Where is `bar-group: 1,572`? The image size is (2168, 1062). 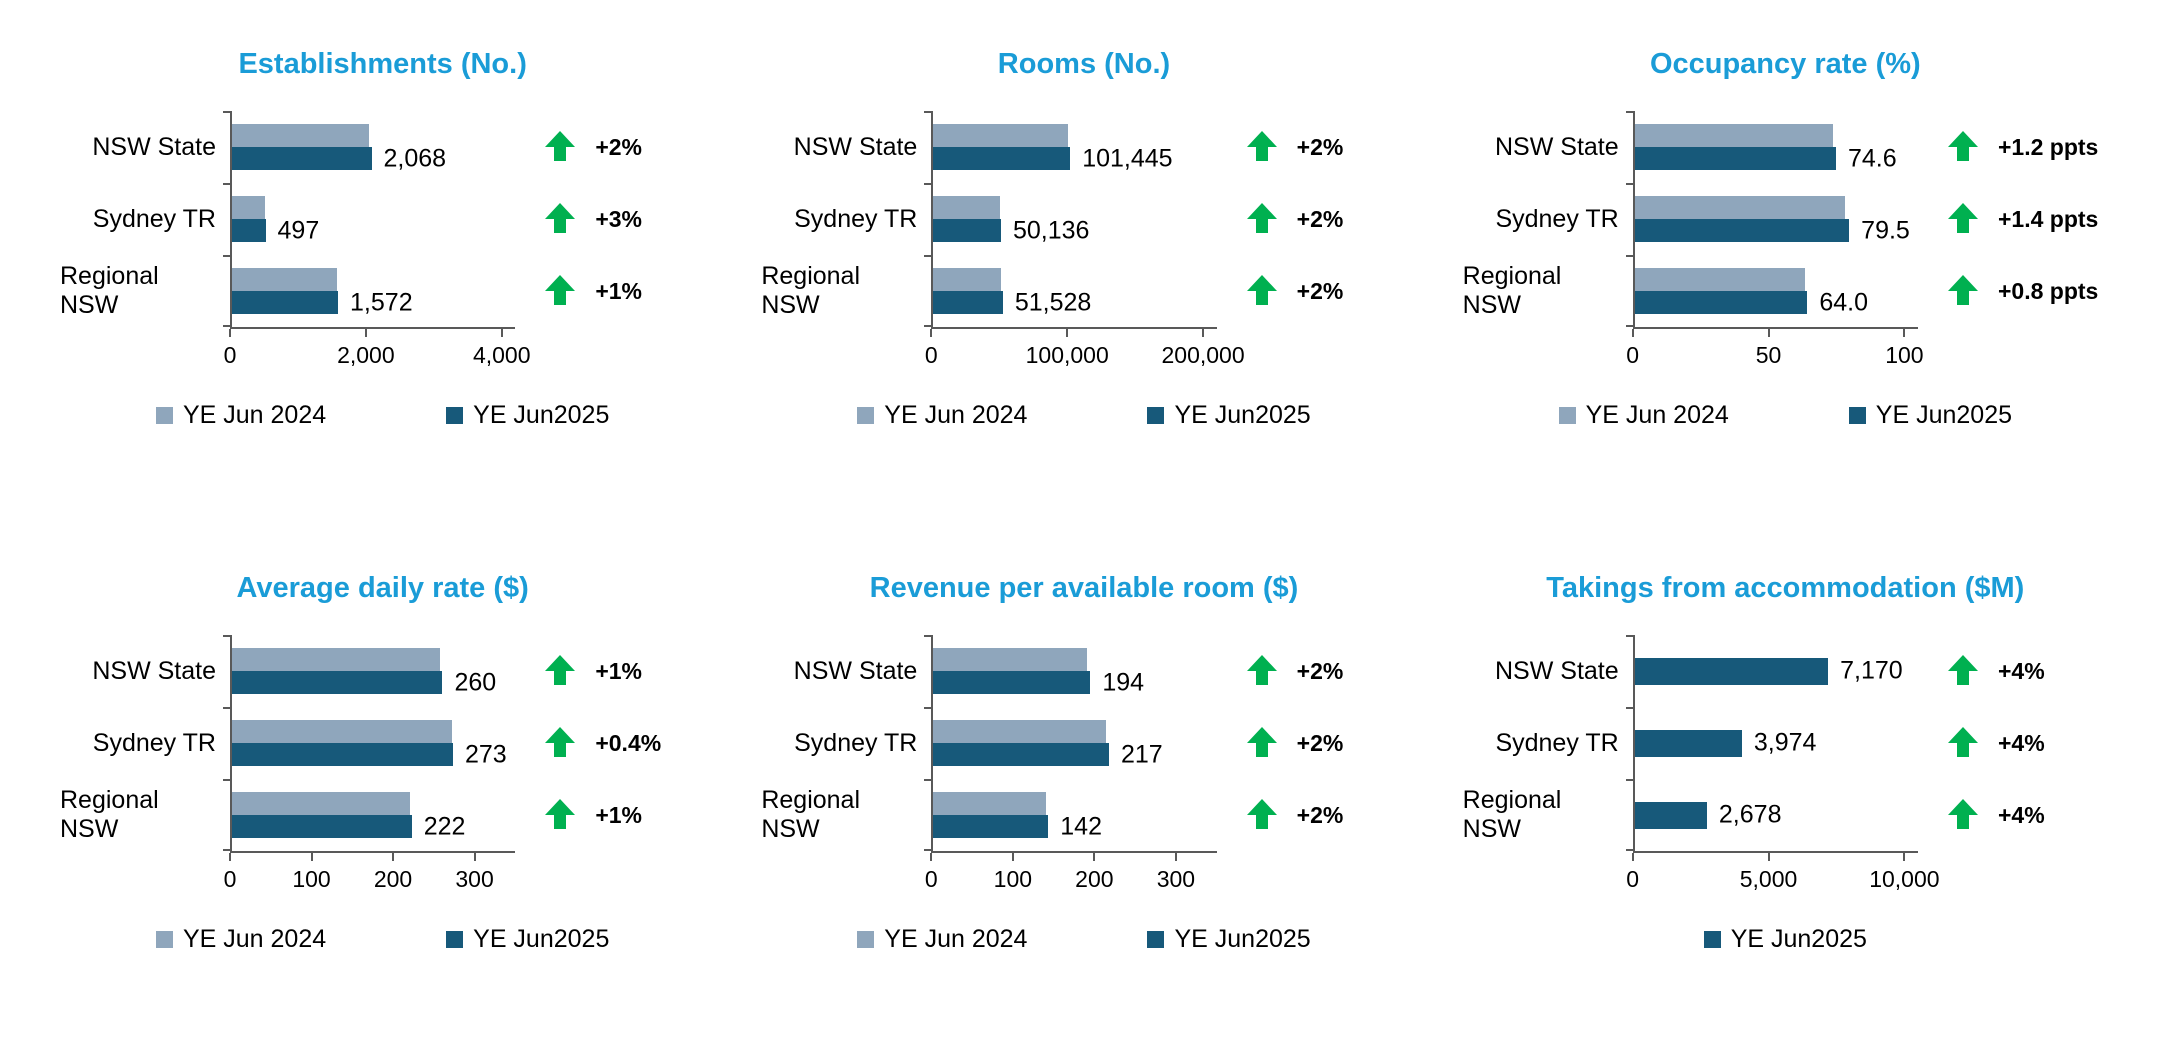 bar-group: 1,572 is located at coordinates (373, 291).